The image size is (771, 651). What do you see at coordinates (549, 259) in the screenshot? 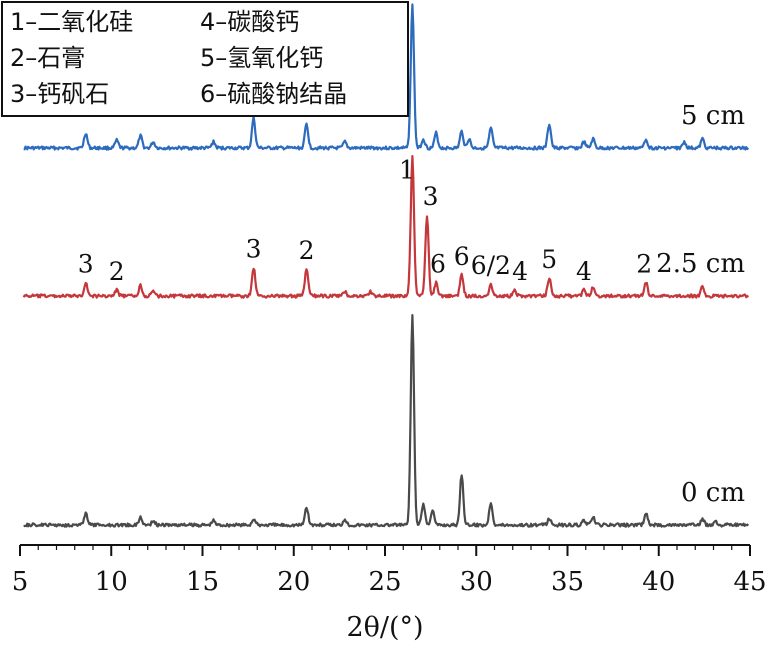
I see `peak-annotation: 5` at bounding box center [549, 259].